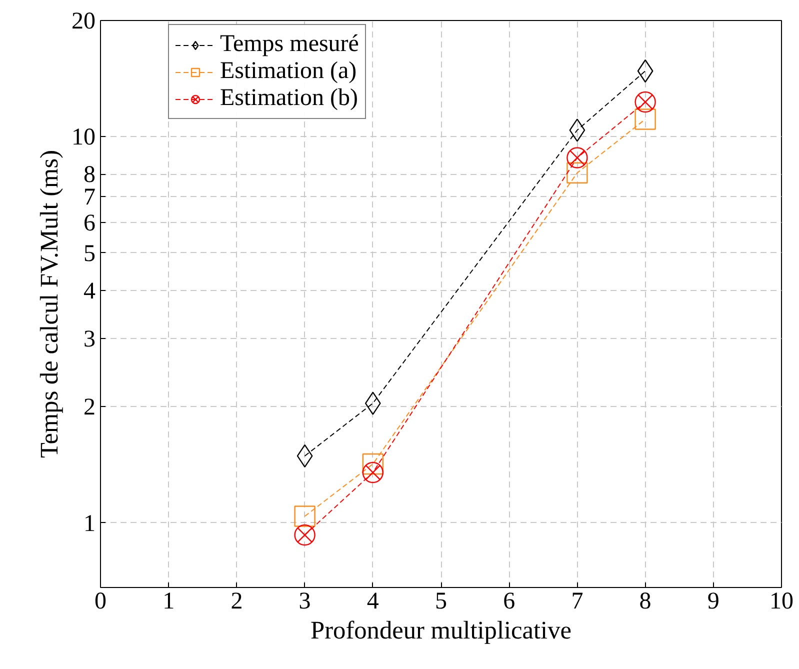 Image resolution: width=799 pixels, height=669 pixels. Describe the element at coordinates (304, 601) in the screenshot. I see `x-tick-label: 3` at that location.